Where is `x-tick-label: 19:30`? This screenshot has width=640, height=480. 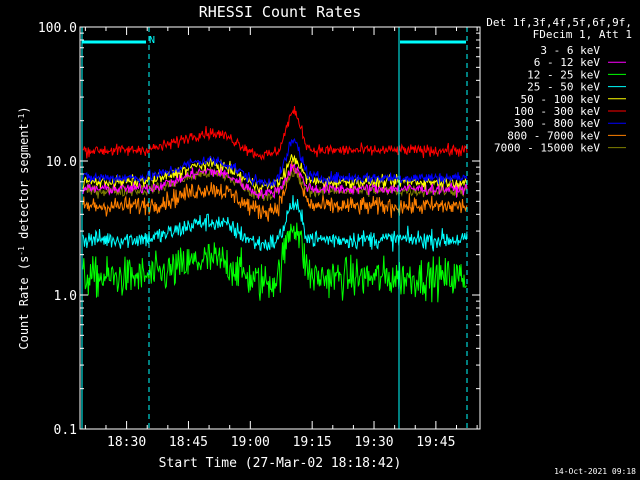 x-tick-label: 19:30 is located at coordinates (373, 442).